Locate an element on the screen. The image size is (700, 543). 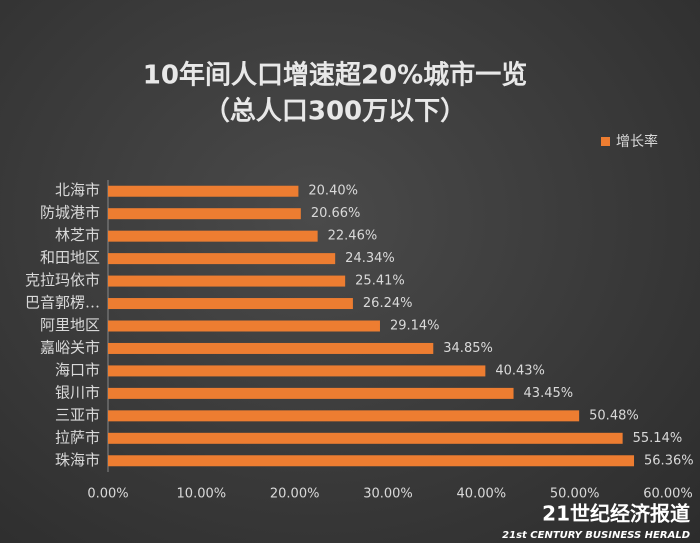
y-tick-label: 珠海市 is located at coordinates (77, 460).